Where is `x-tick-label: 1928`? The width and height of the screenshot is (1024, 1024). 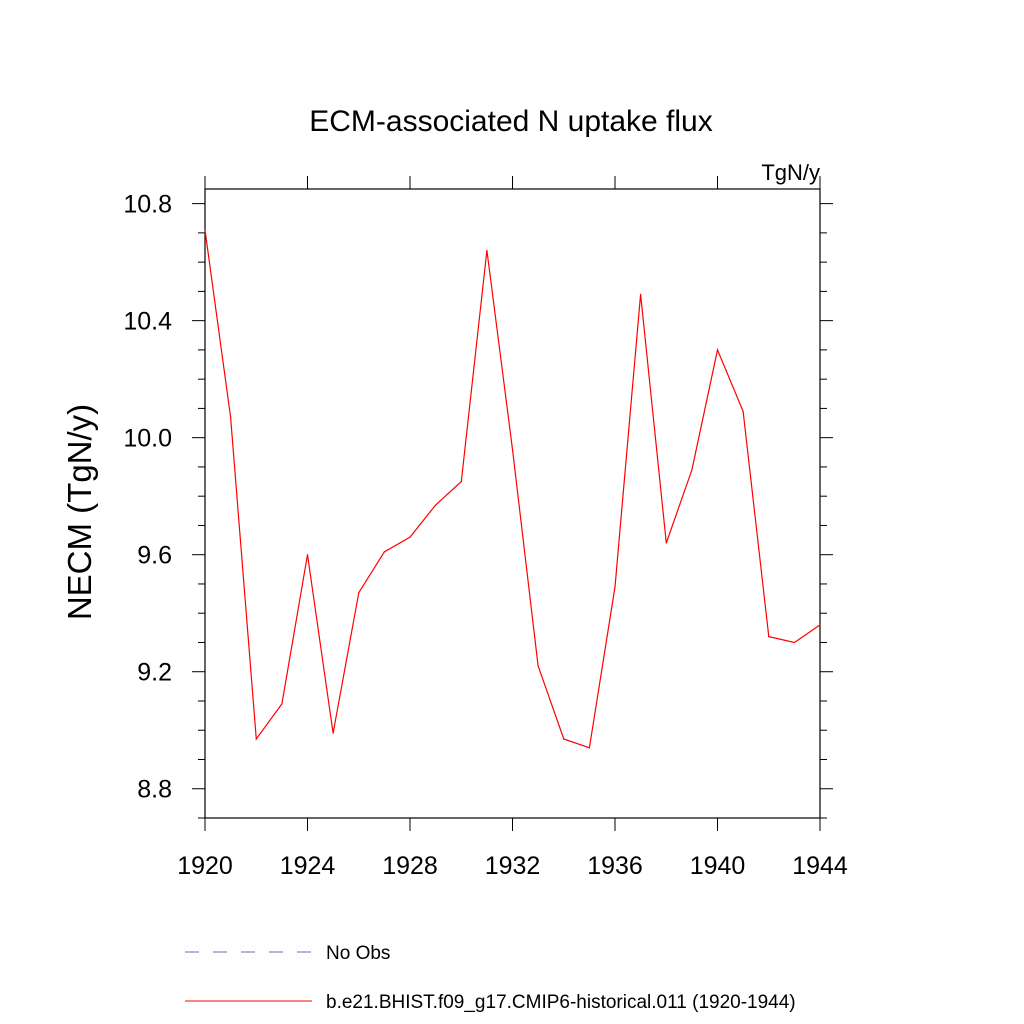 x-tick-label: 1928 is located at coordinates (410, 866).